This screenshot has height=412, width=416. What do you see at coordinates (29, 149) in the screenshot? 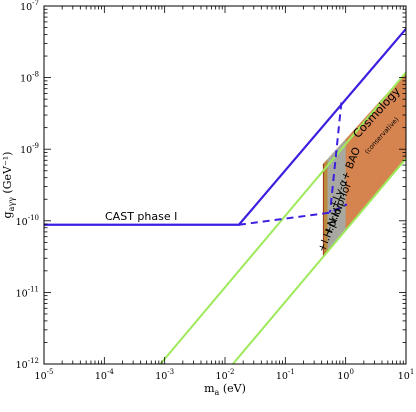
I see `y-tick-label: 10⁻⁹` at bounding box center [29, 149].